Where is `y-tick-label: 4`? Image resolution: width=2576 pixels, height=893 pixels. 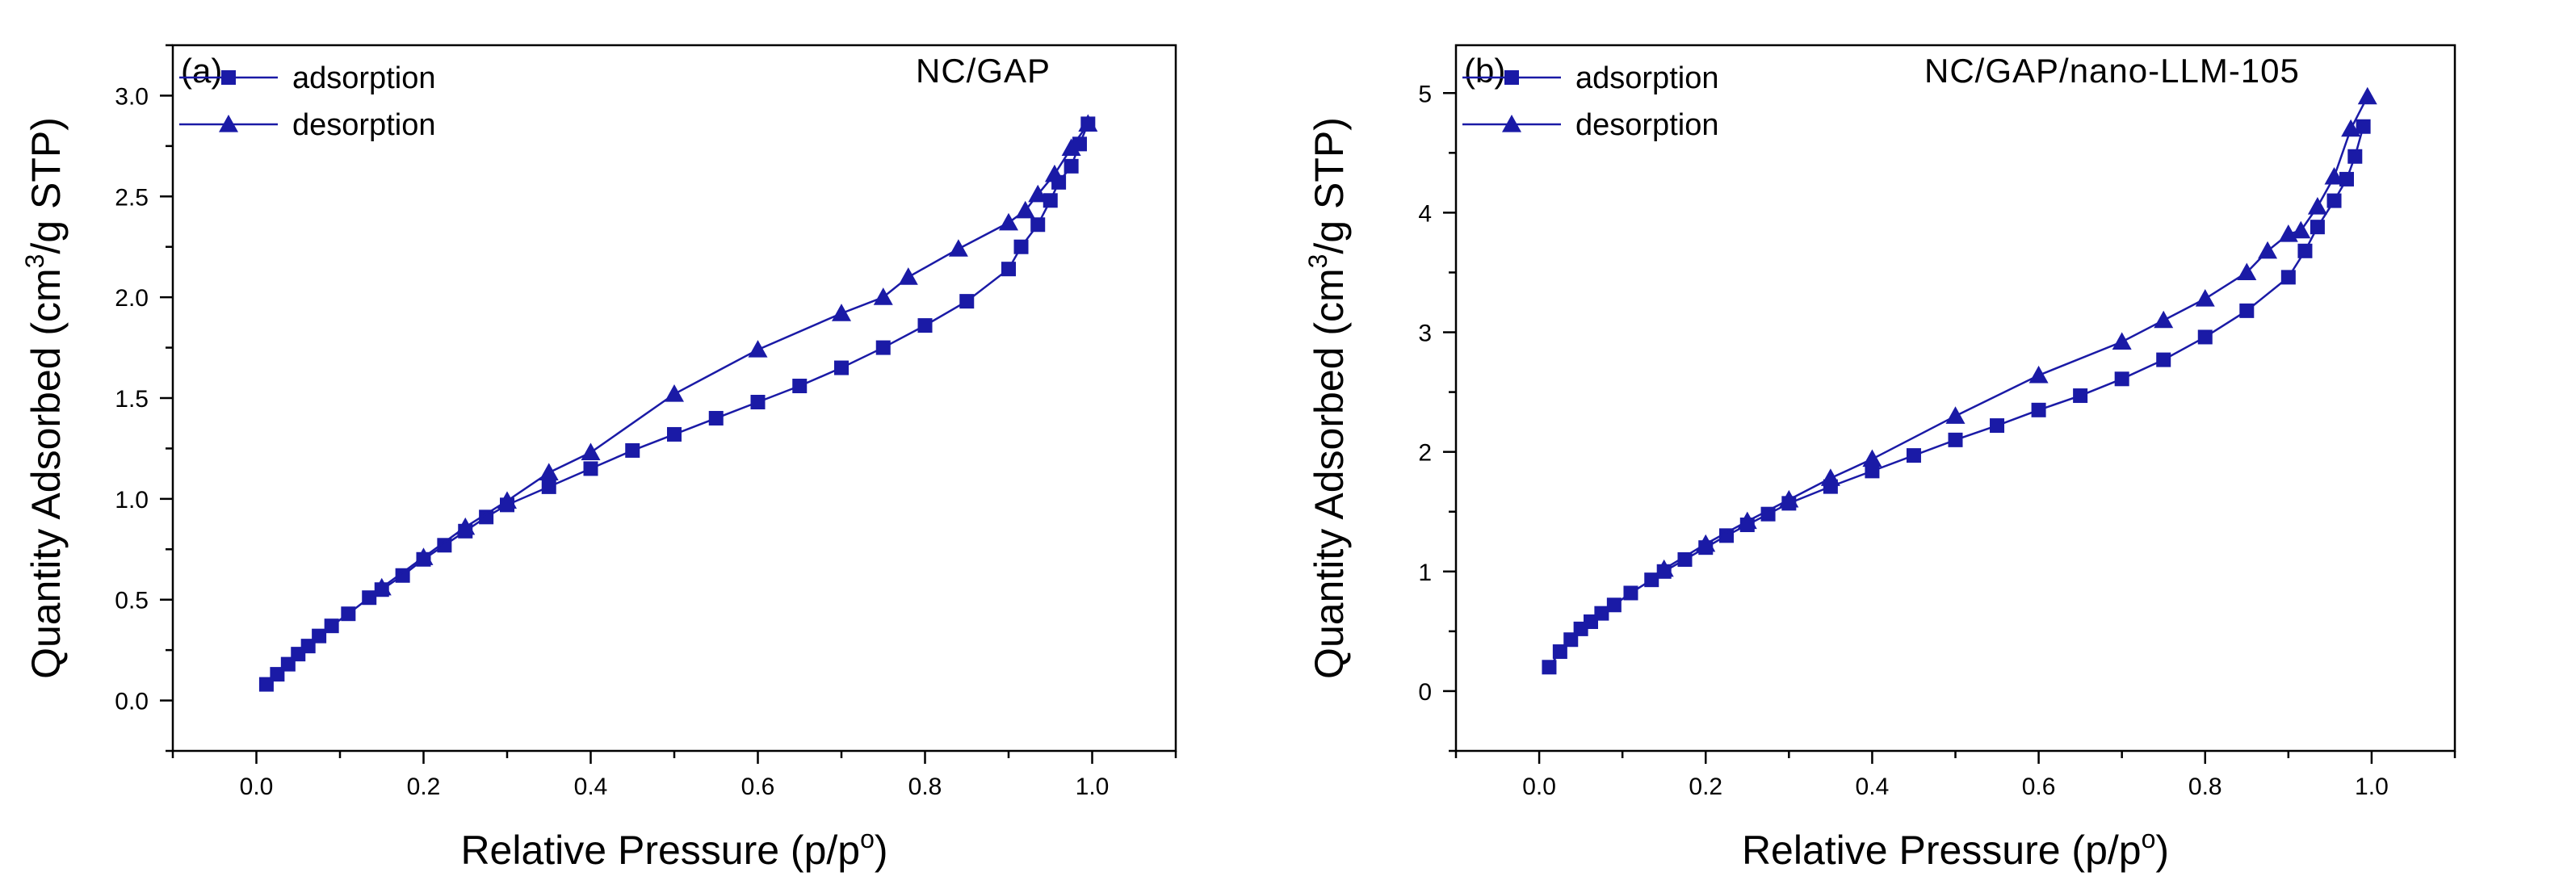 y-tick-label: 4 is located at coordinates (1425, 214).